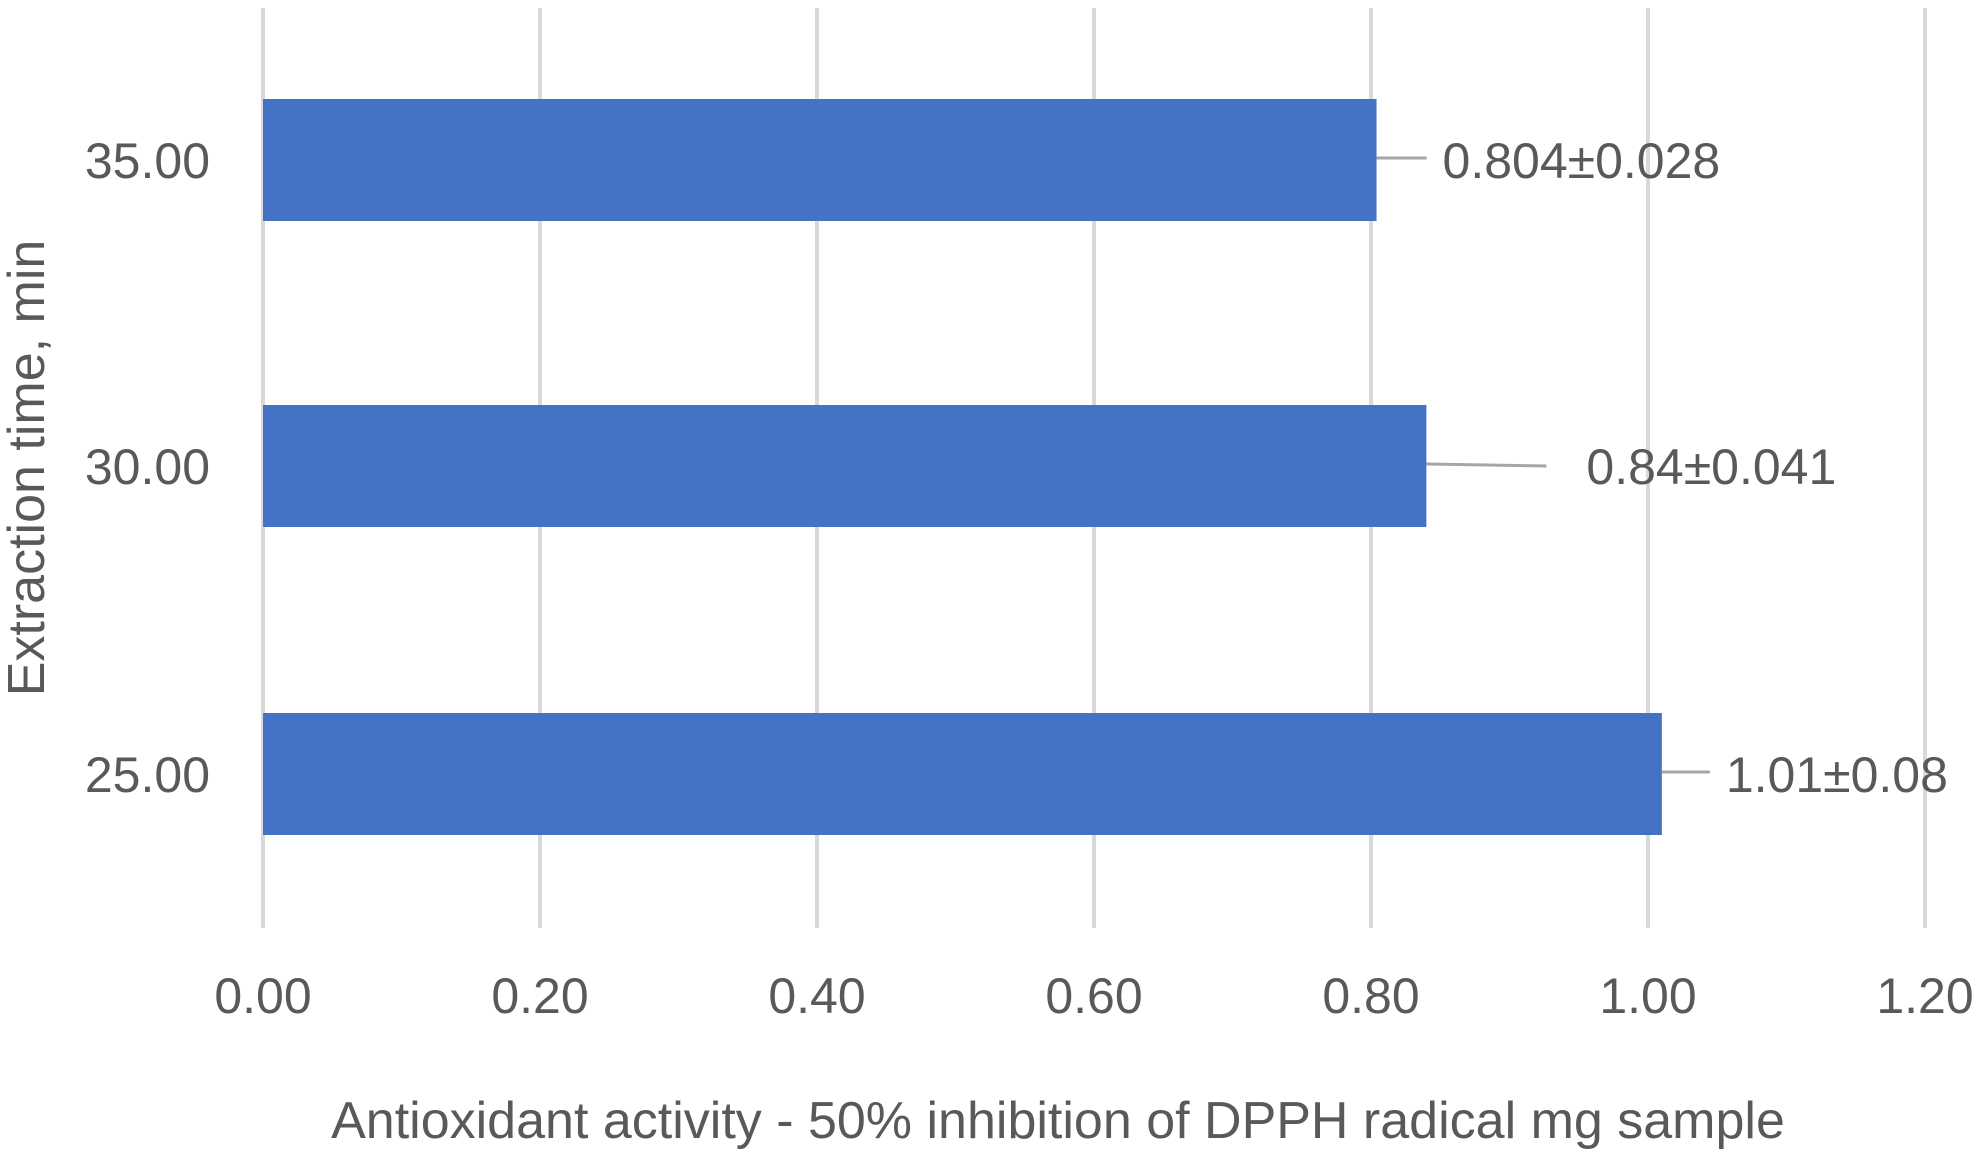 This screenshot has height=1157, width=1983. I want to click on x-tick-label: 0.40, so click(816, 996).